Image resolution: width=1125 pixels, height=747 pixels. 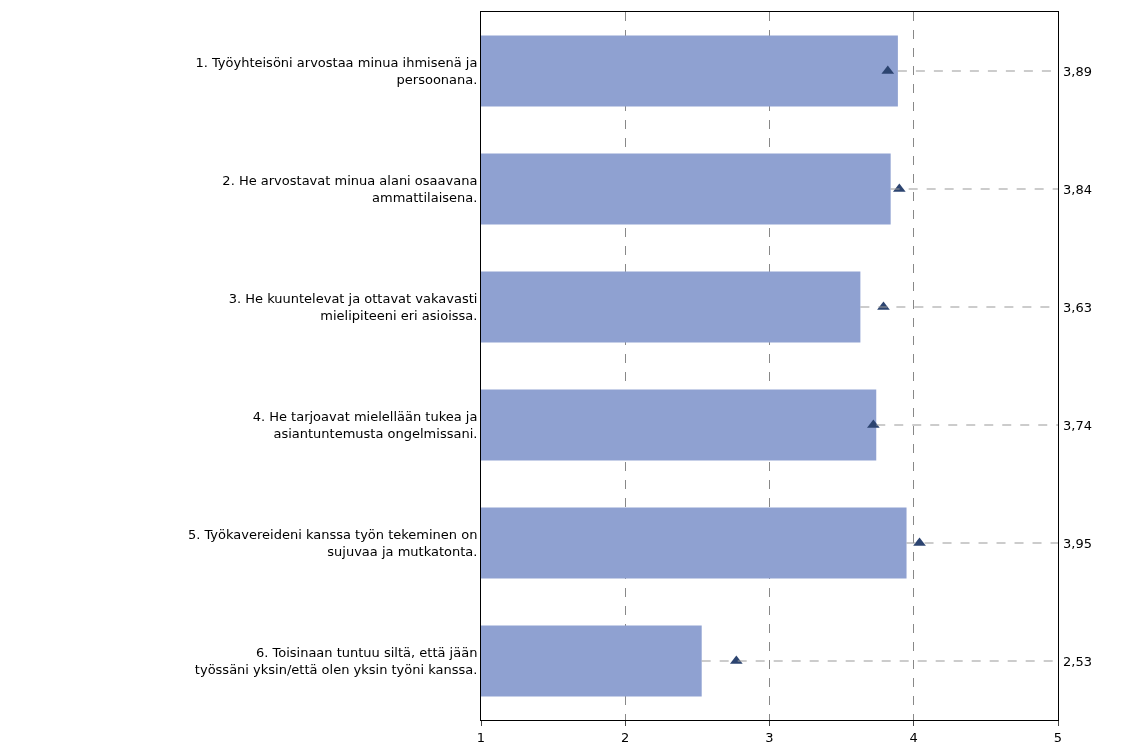 I want to click on x-tick-label: 5, so click(x=1058, y=737).